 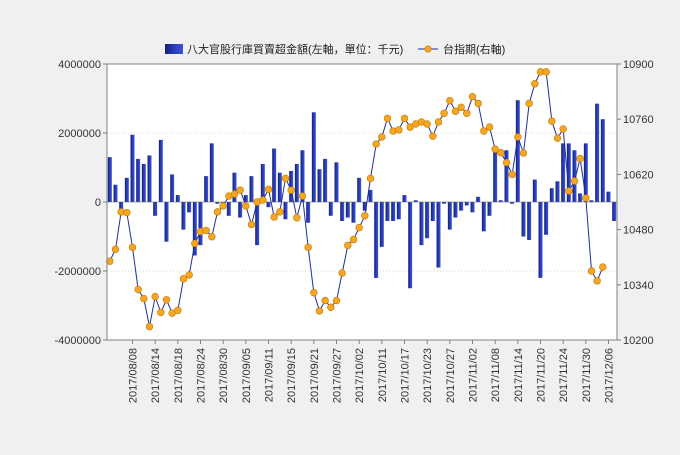 I want to click on x-tick-label: 2017/09/27, so click(x=338, y=375).